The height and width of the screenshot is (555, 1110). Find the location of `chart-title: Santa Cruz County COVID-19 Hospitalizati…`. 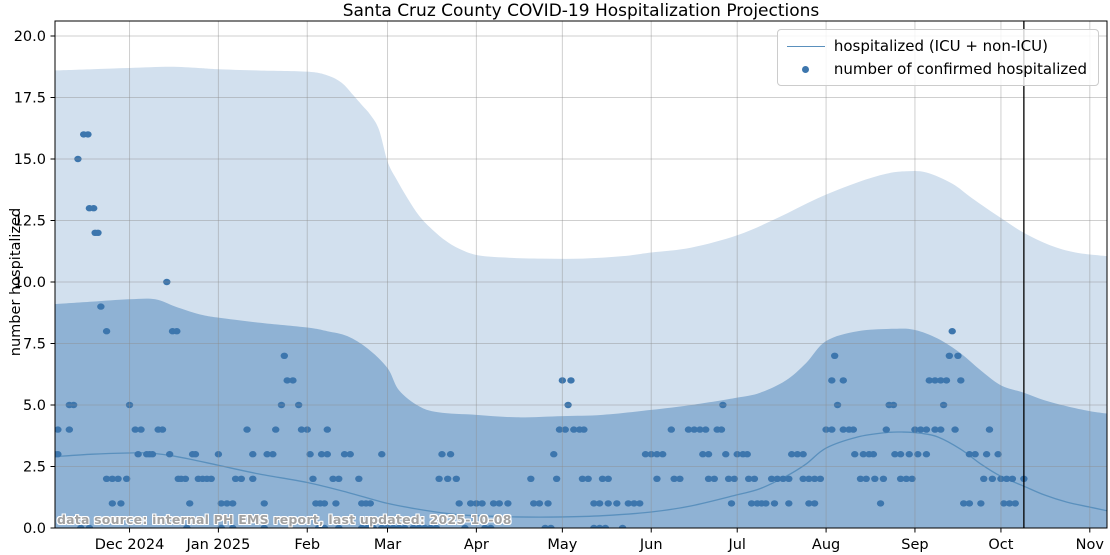

chart-title: Santa Cruz County COVID-19 Hospitalizati… is located at coordinates (581, 11).